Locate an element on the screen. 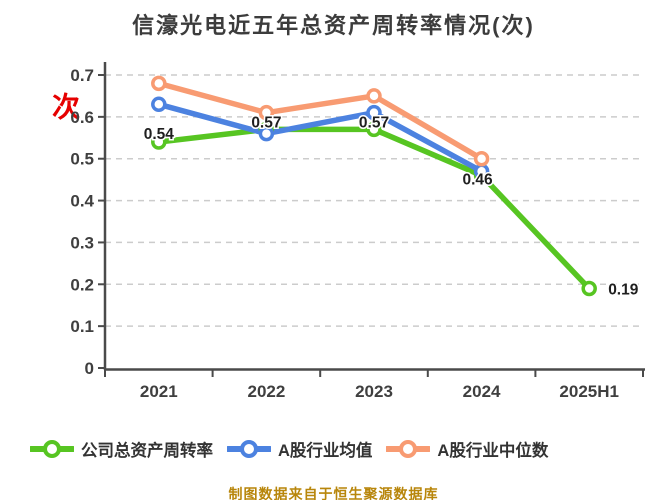  y-tick-label: 0.6 is located at coordinates (82, 117).